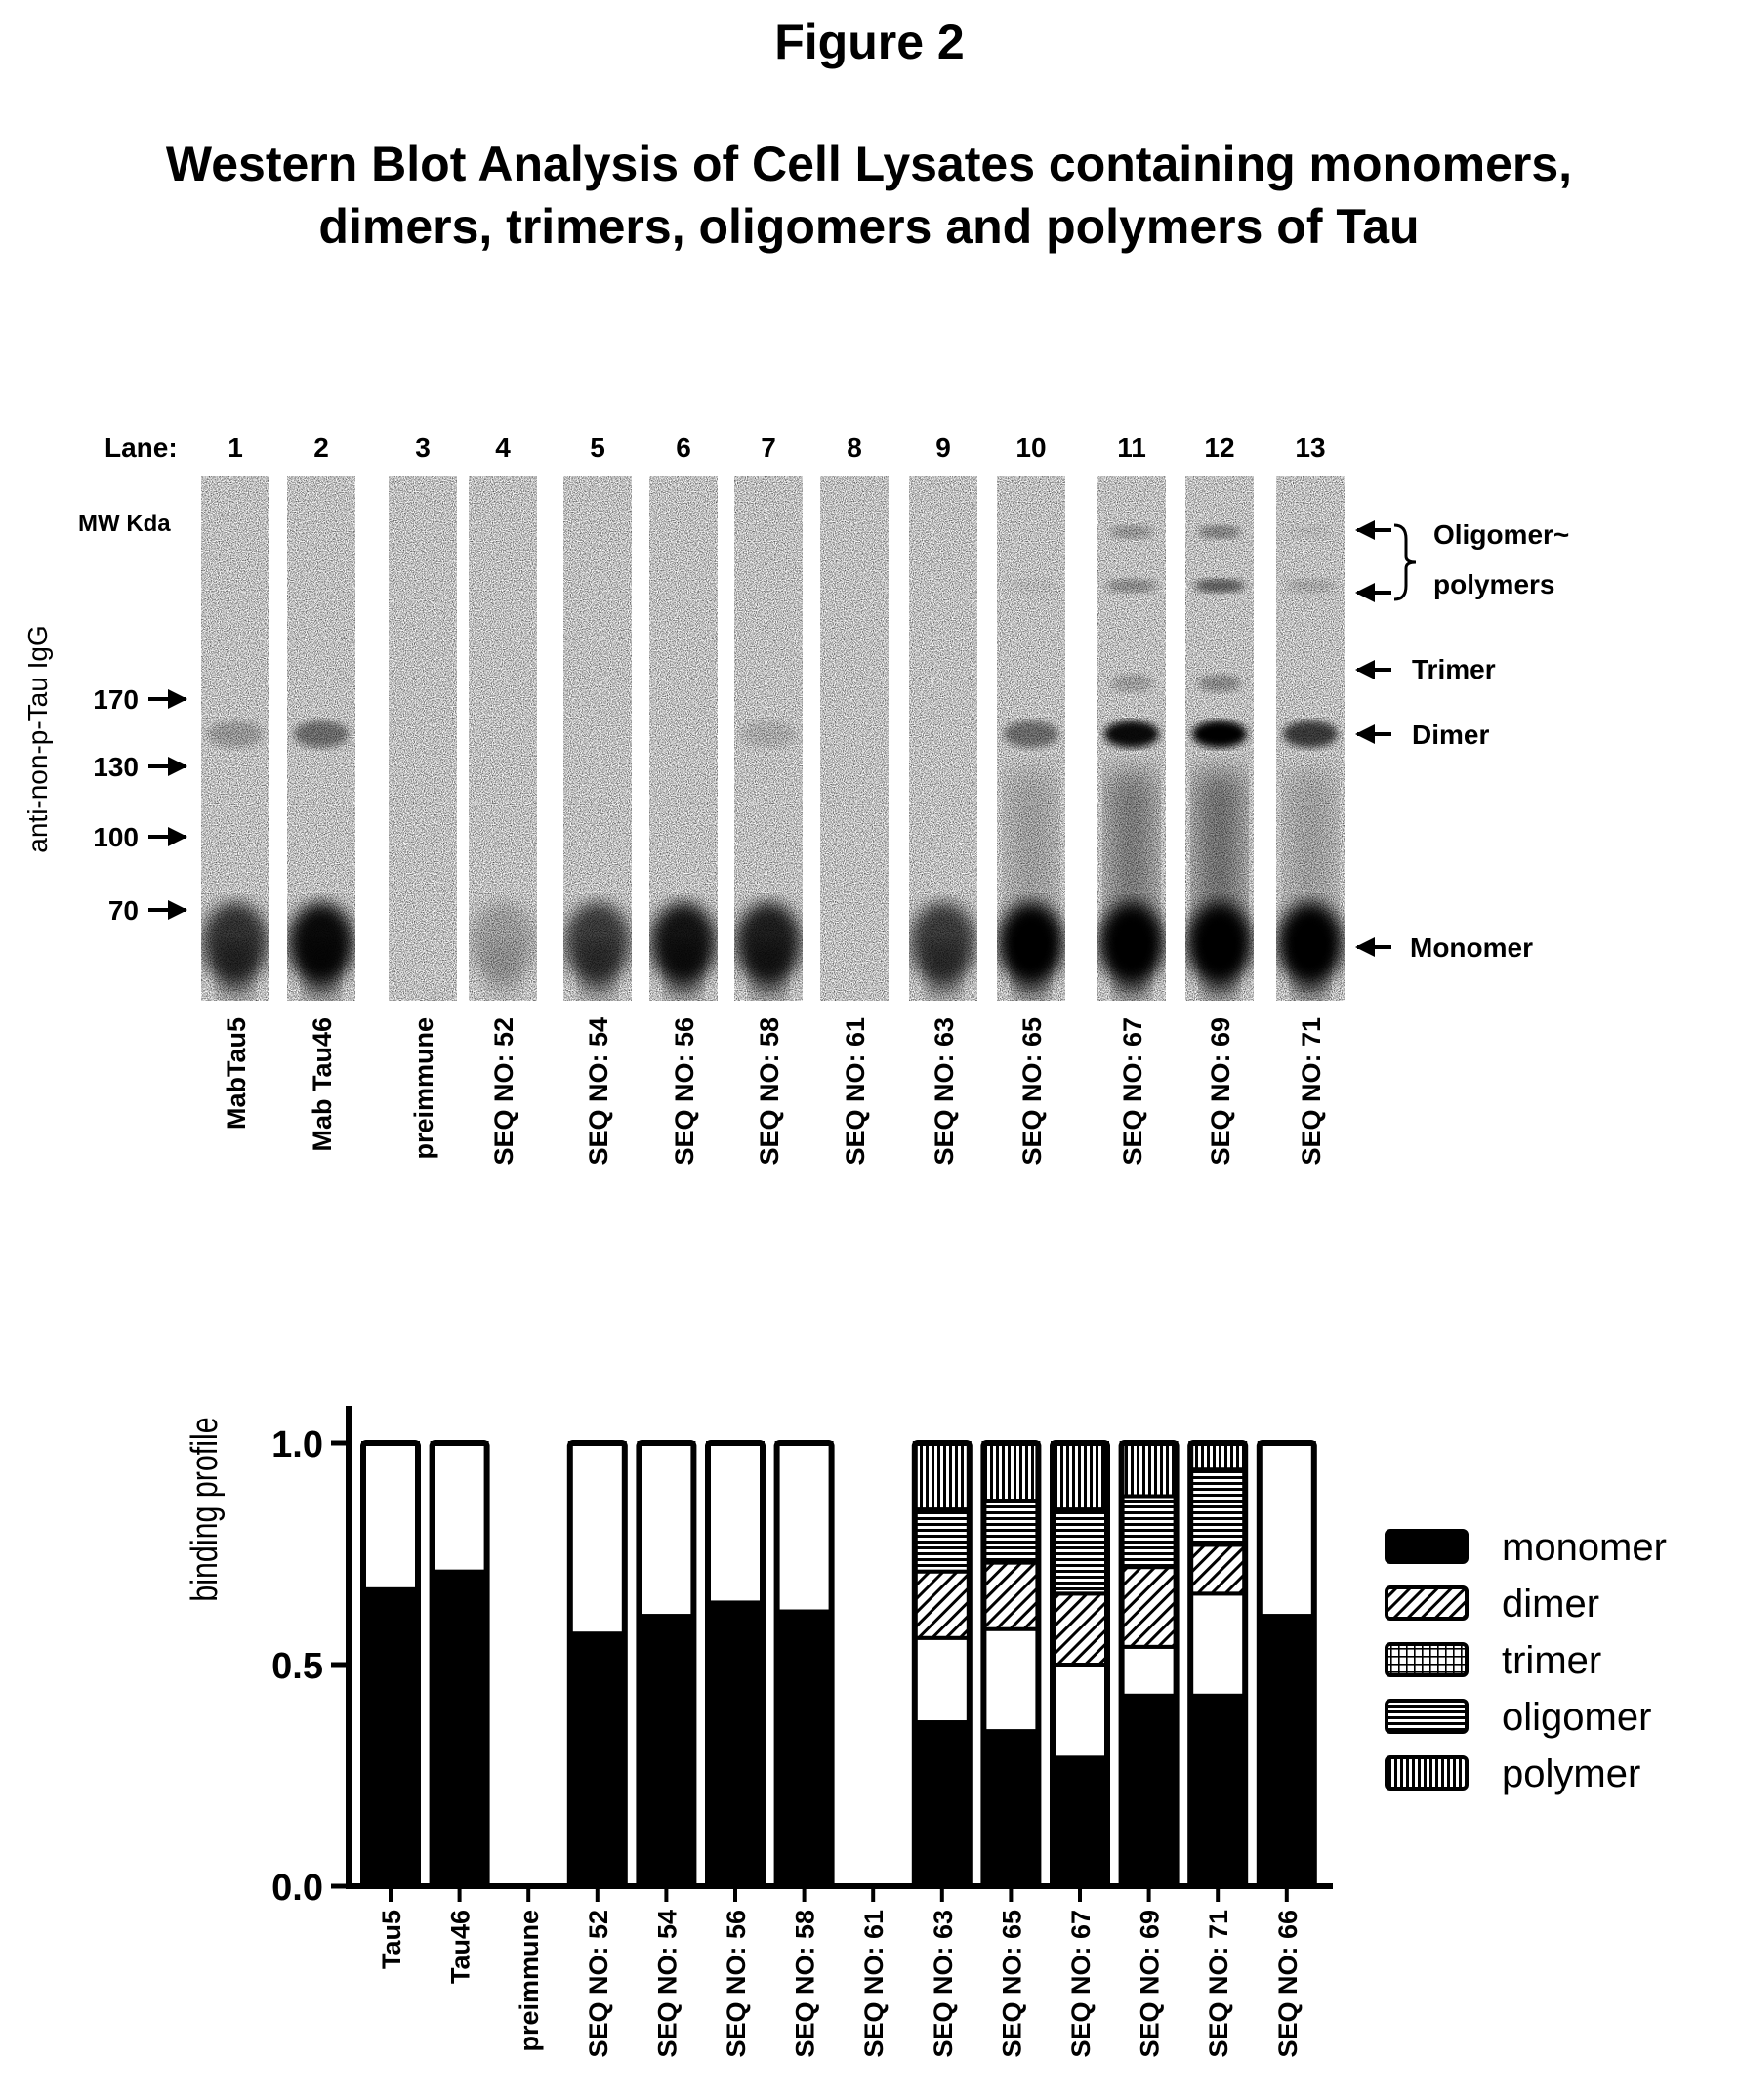  Describe the element at coordinates (1011, 1984) in the screenshot. I see `x-category-label: SEQ NO: 65` at that location.